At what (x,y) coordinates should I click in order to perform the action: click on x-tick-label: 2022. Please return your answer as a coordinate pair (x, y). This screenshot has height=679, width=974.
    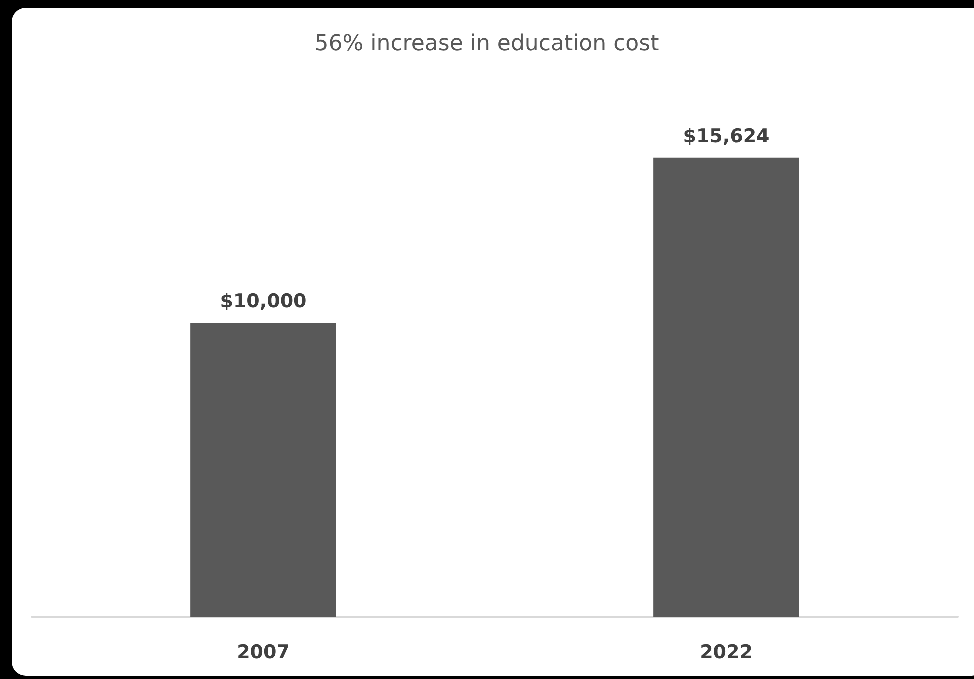
    Looking at the image, I should click on (726, 653).